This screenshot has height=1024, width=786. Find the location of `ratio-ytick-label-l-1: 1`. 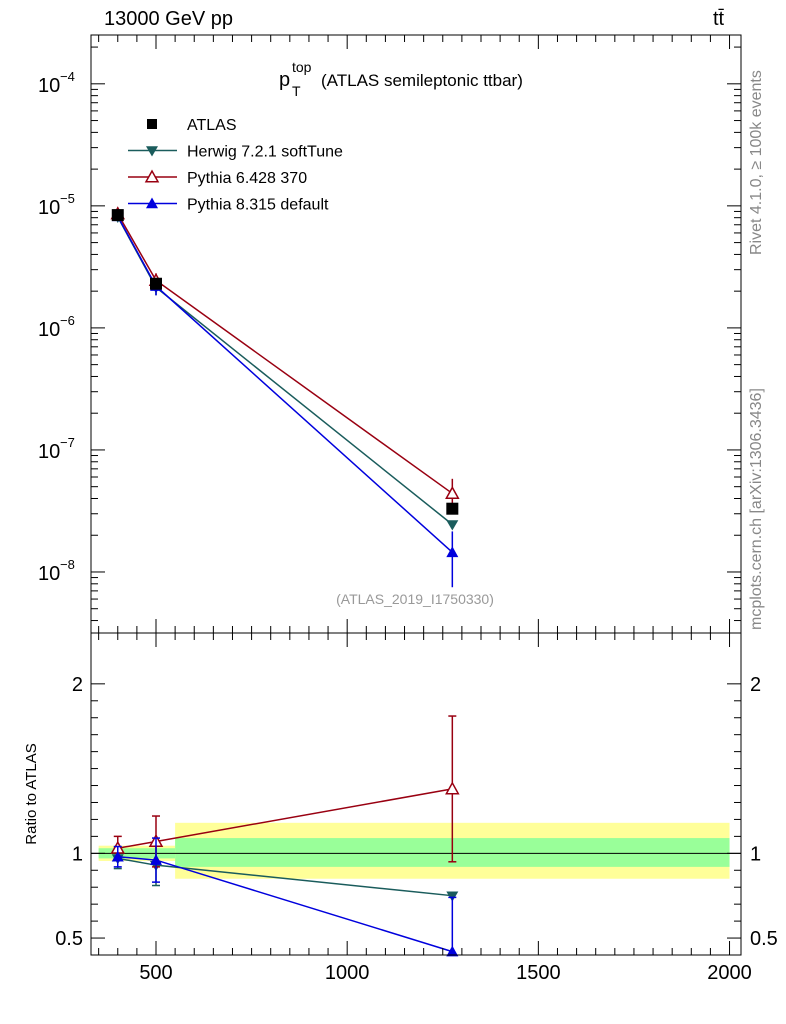

ratio-ytick-label-l-1: 1 is located at coordinates (77, 854).